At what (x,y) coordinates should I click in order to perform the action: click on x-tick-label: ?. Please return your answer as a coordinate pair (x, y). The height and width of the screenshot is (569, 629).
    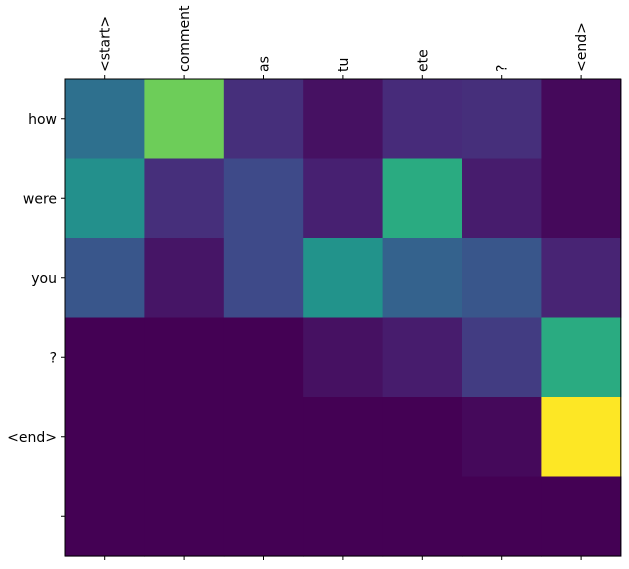
    Looking at the image, I should click on (503, 68).